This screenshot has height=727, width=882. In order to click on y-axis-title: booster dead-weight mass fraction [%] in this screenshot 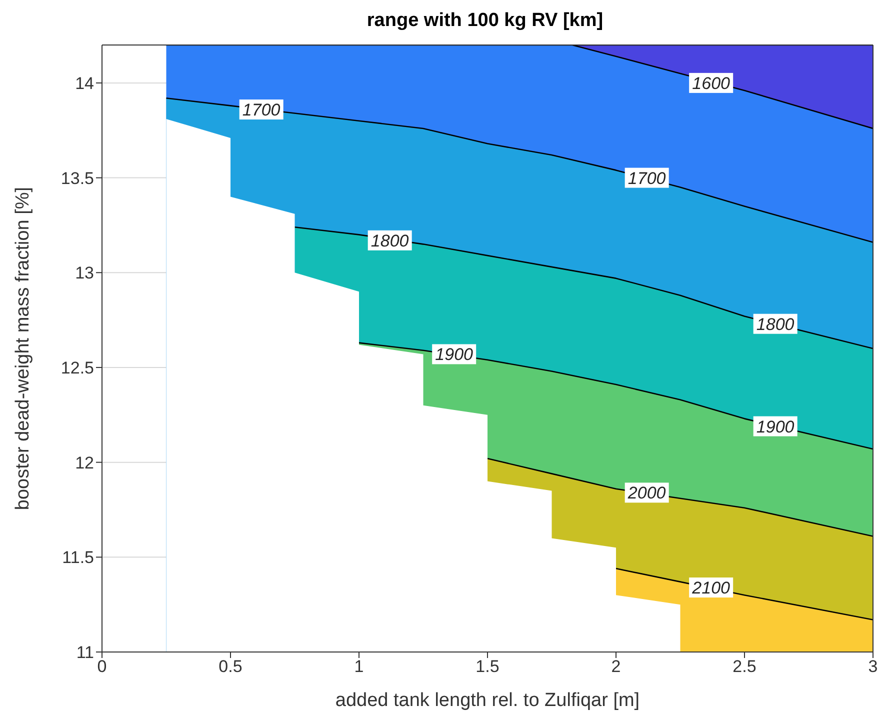, I will do `click(23, 348)`.